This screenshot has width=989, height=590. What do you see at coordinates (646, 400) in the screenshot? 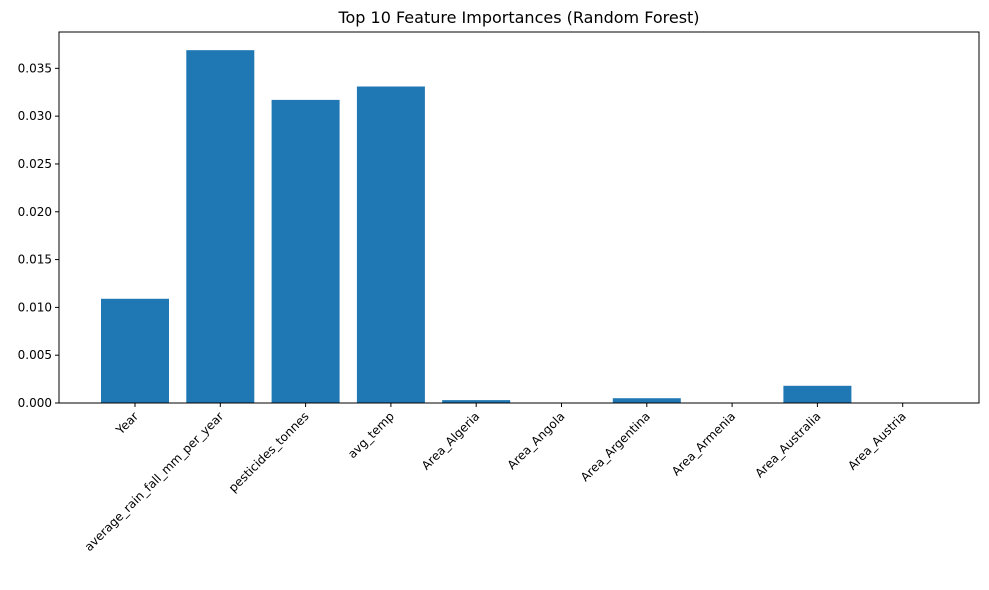
I see `bar-area-argentina` at bounding box center [646, 400].